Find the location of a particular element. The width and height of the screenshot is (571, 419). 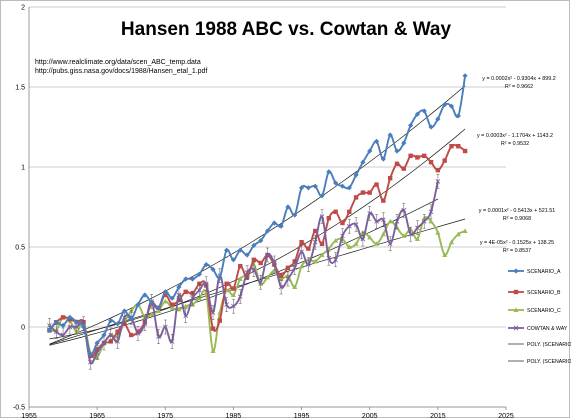

legend-item-4: POLY. (SCENARIO_A) is located at coordinates (539, 345).